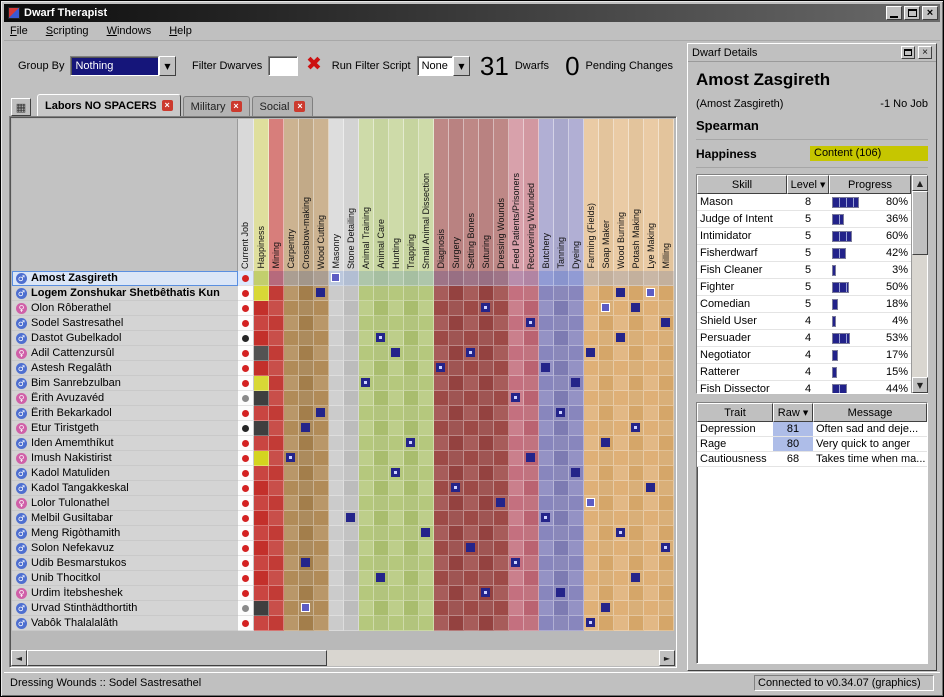 The height and width of the screenshot is (697, 944). What do you see at coordinates (125, 398) in the screenshot?
I see `dwarf-row: ♀ Êrith Avuzavéd` at bounding box center [125, 398].